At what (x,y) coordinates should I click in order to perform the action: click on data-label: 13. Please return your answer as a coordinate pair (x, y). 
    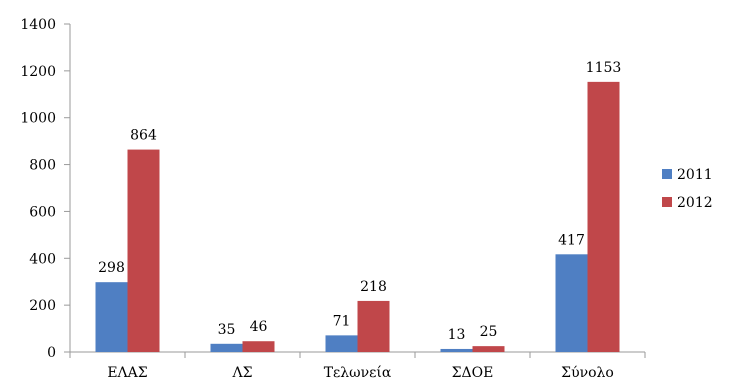
    Looking at the image, I should click on (457, 335).